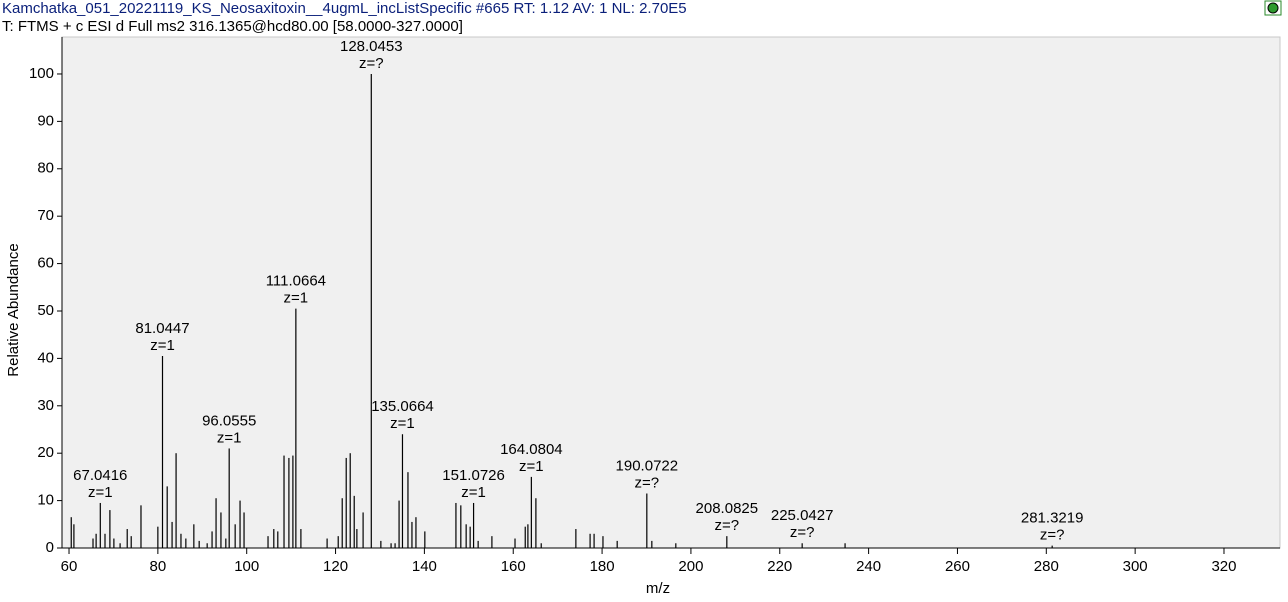 The image size is (1288, 602). I want to click on peak-mz-label: 225.0427, so click(802, 515).